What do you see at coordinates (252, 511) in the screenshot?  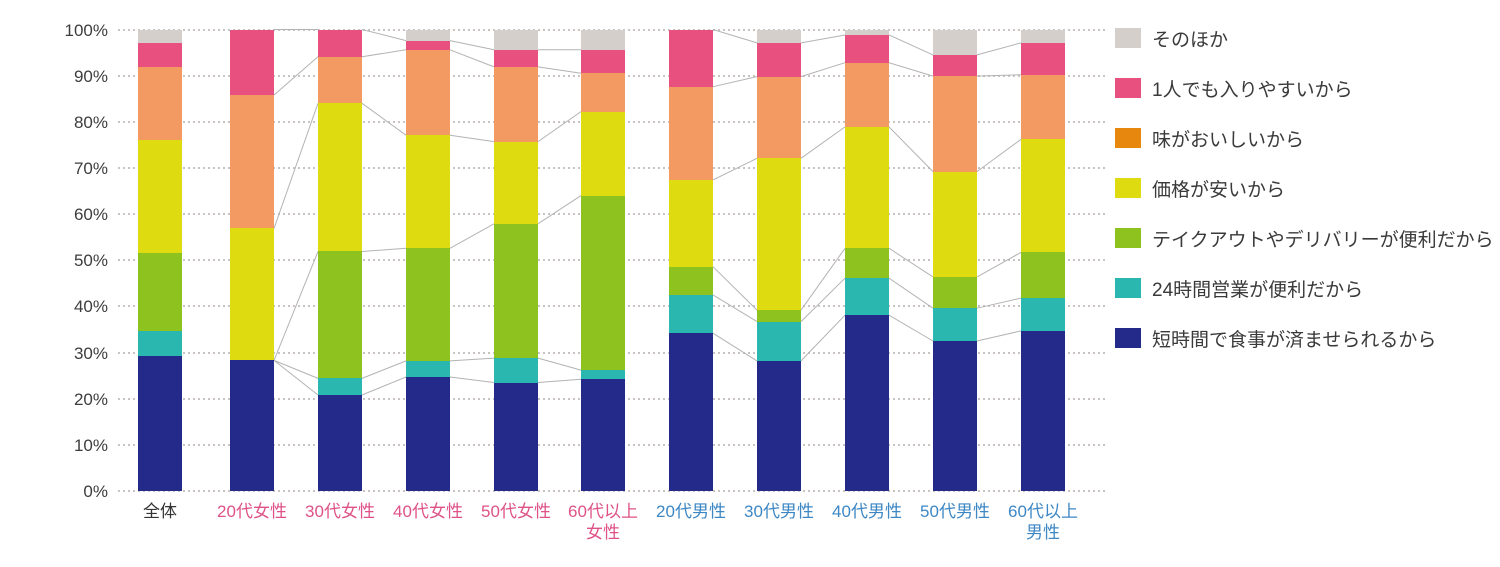 I see `x-axis-label: 20代女性` at bounding box center [252, 511].